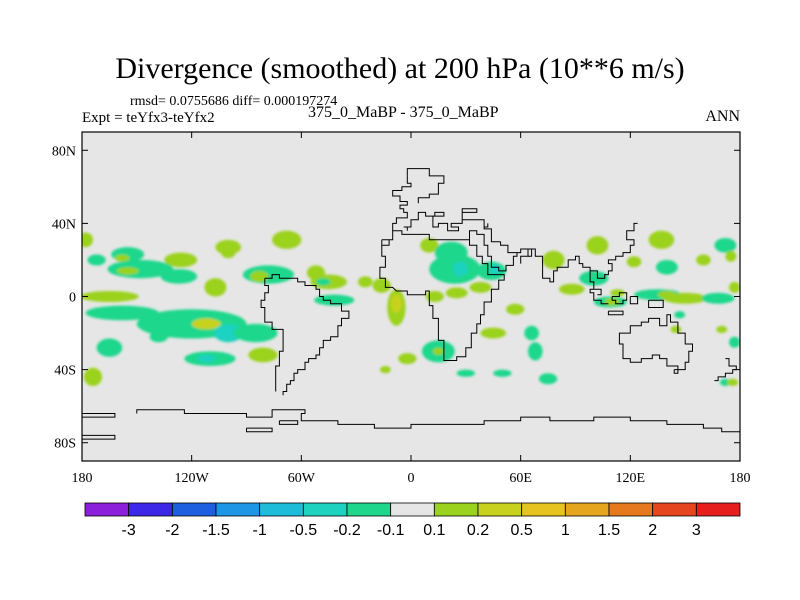 The height and width of the screenshot is (600, 800). What do you see at coordinates (192, 478) in the screenshot?
I see `x-tick-label: 120W` at bounding box center [192, 478].